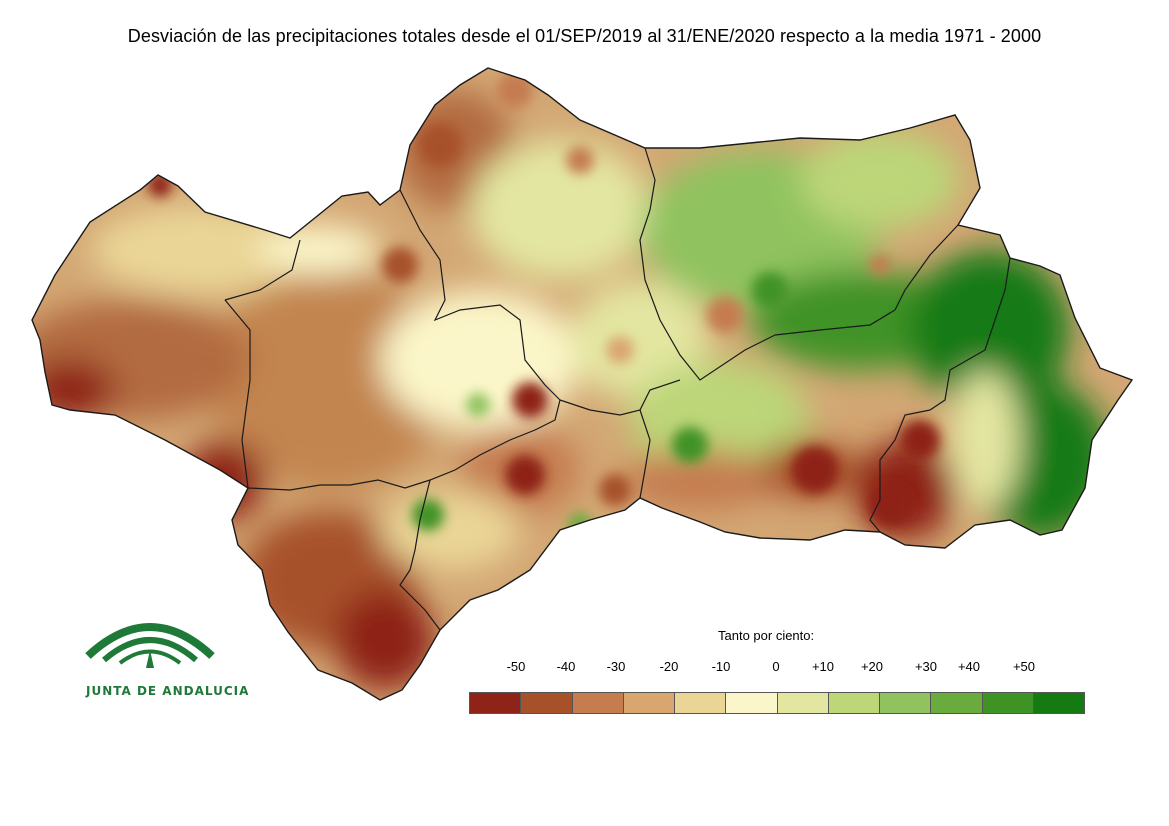 Image resolution: width=1169 pixels, height=826 pixels. What do you see at coordinates (823, 666) in the screenshot?
I see `legend-tick-label: +10` at bounding box center [823, 666].